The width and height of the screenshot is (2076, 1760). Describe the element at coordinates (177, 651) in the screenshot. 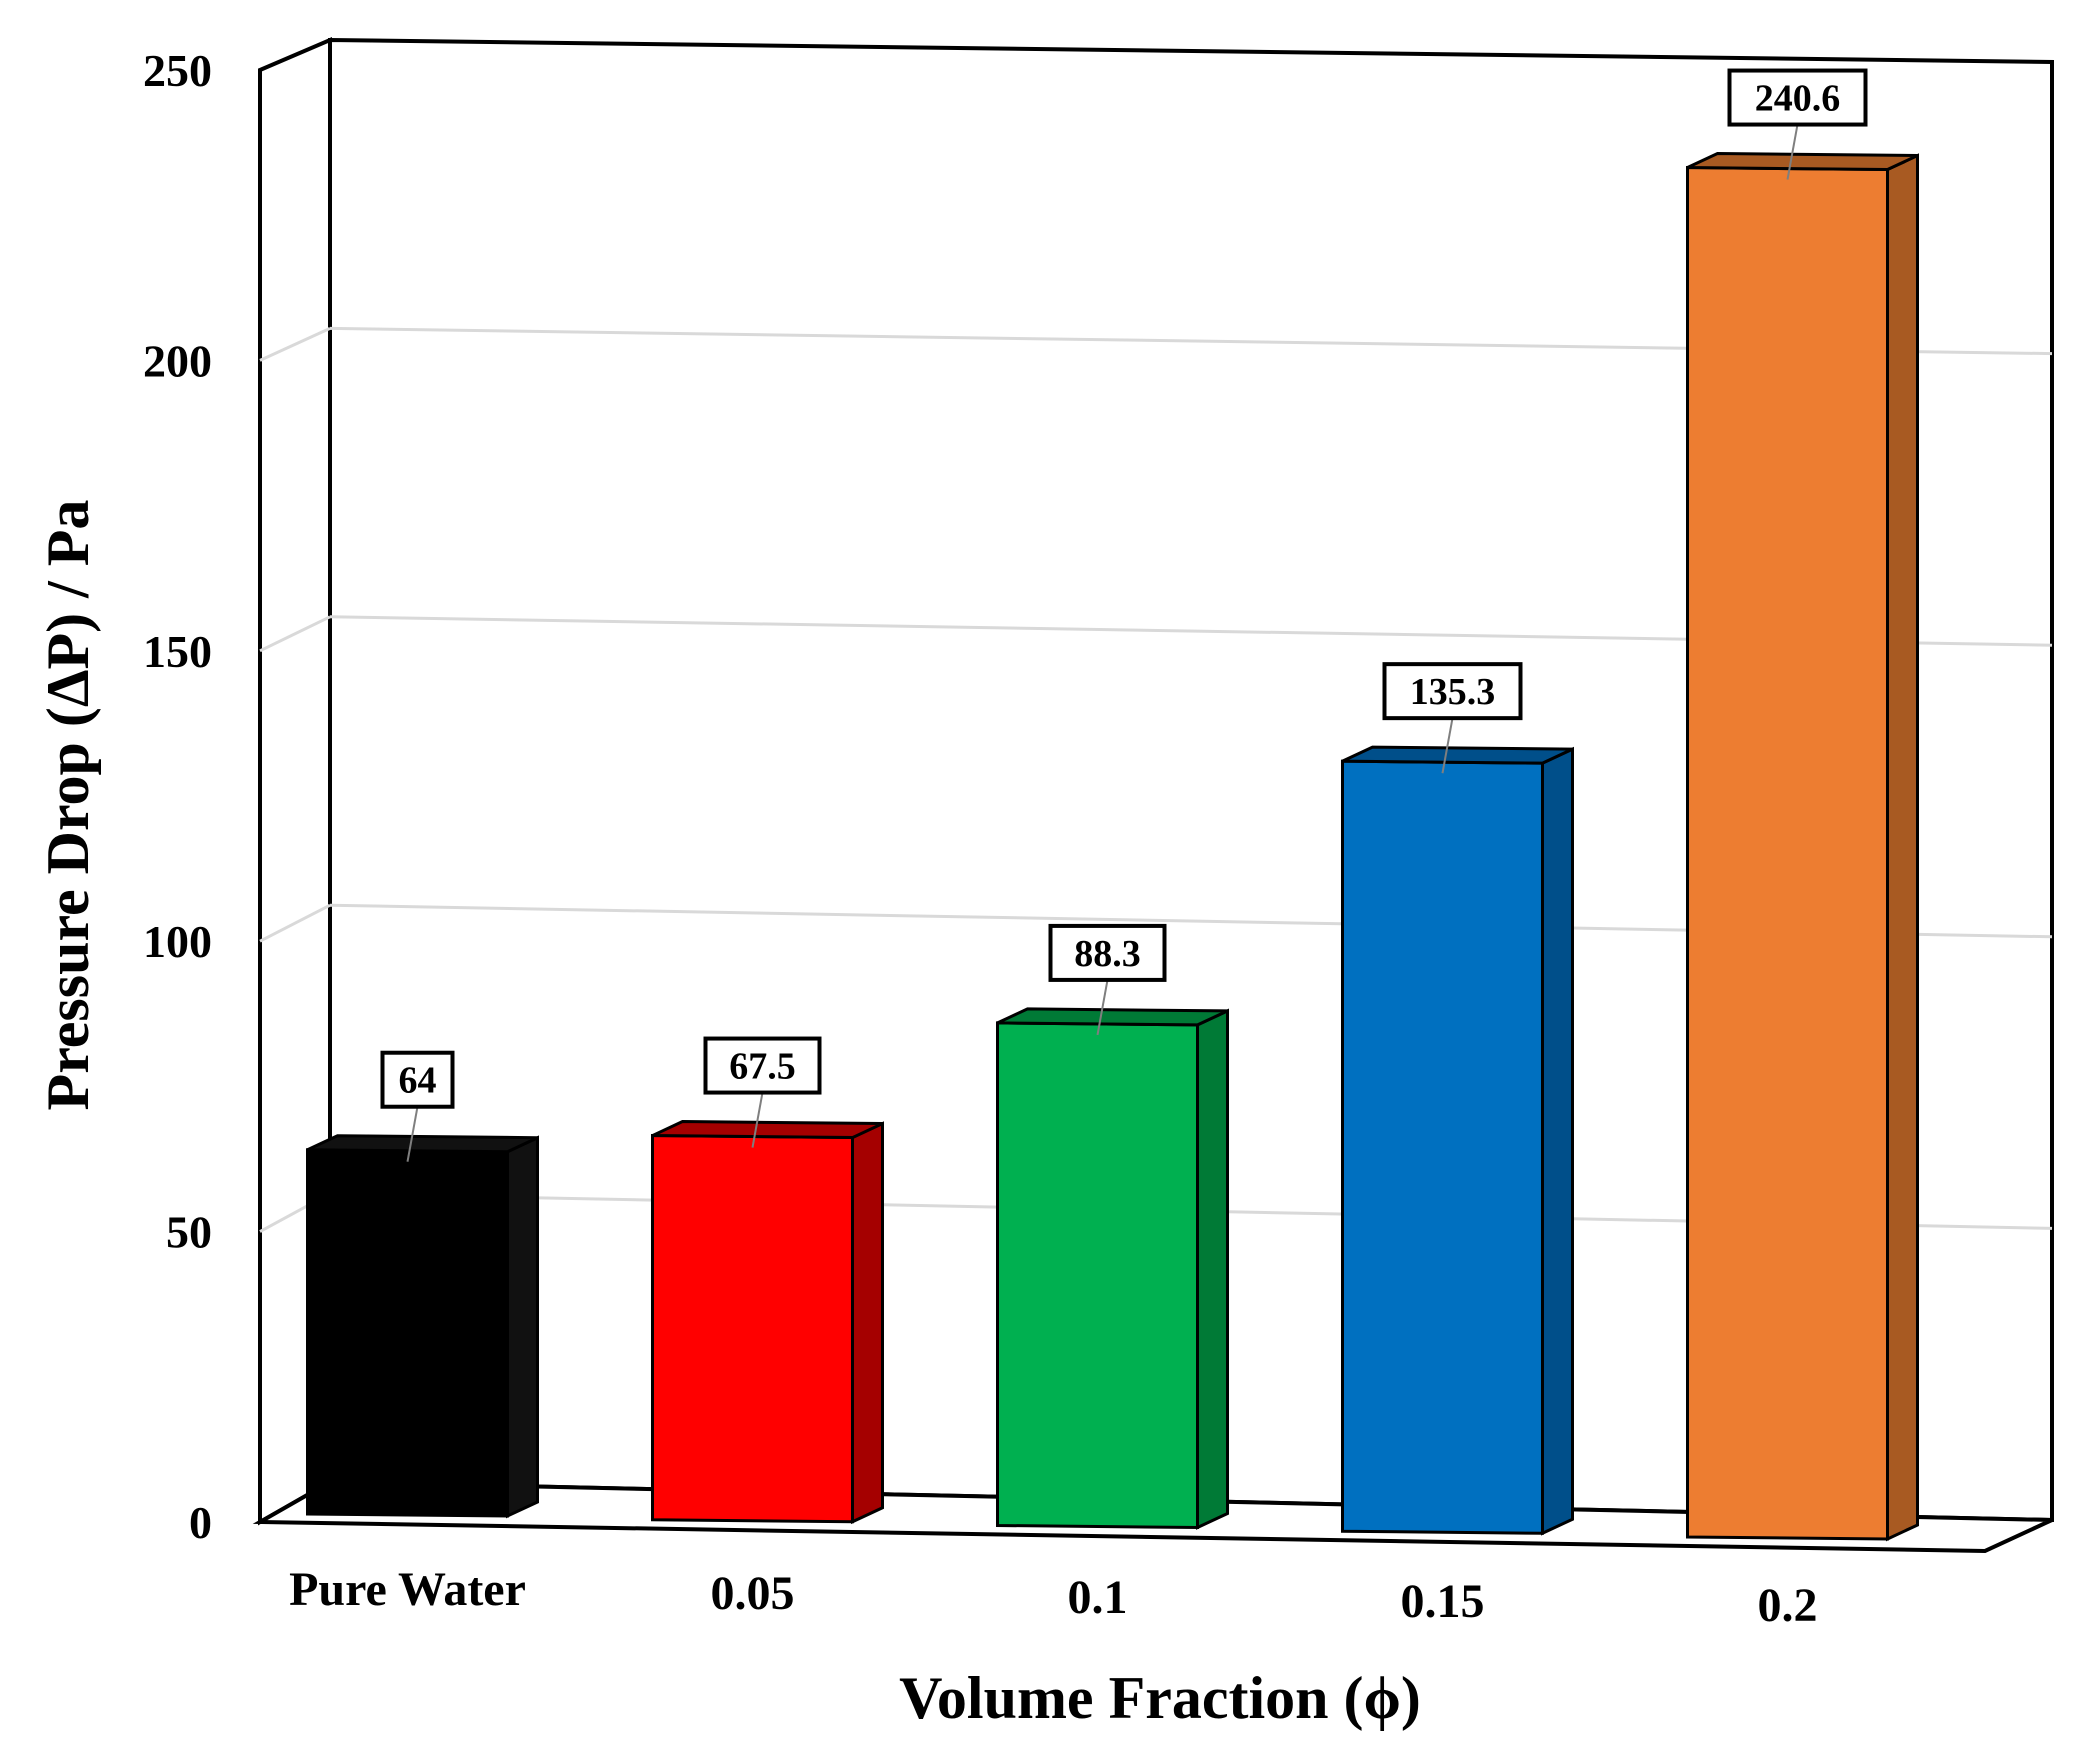

I see `y-tick-label: 150` at that location.